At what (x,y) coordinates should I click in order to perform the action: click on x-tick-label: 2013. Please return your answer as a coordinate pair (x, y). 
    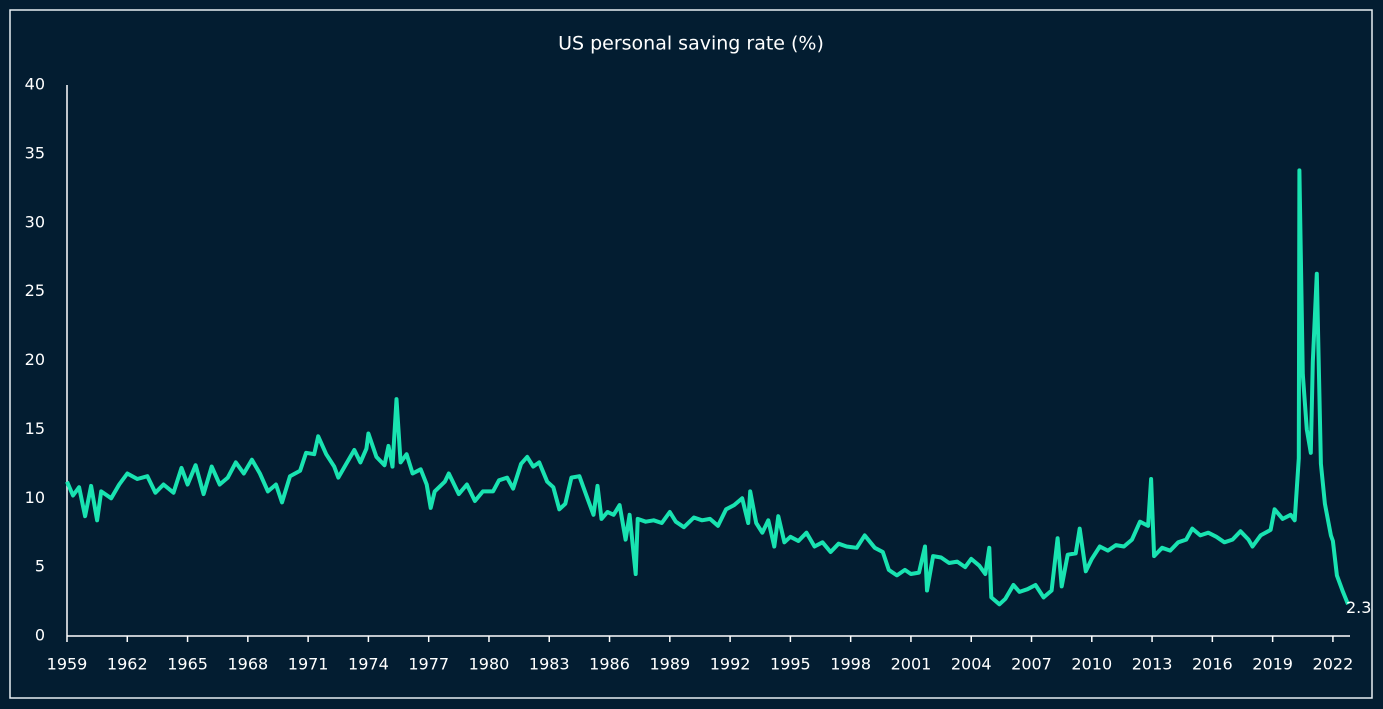
    Looking at the image, I should click on (1152, 664).